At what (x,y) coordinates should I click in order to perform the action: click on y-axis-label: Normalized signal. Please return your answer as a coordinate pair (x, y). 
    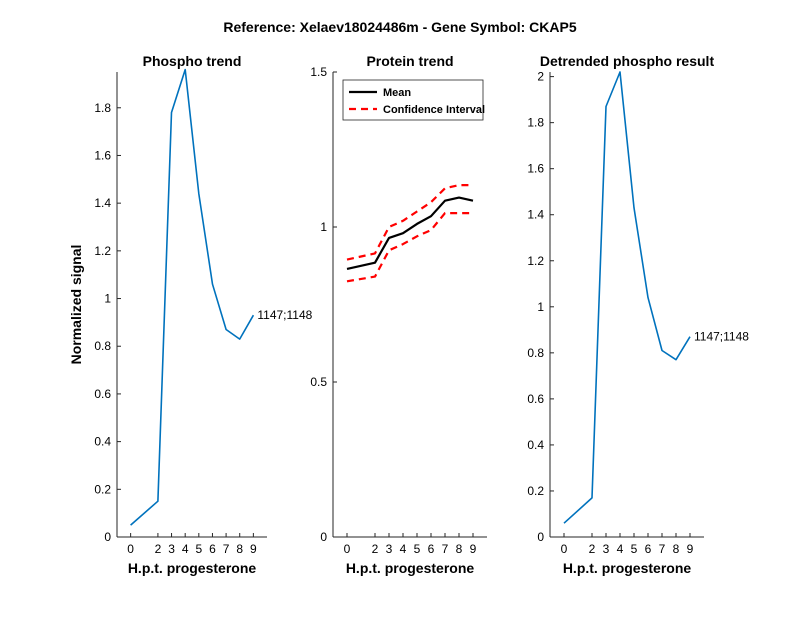
    Looking at the image, I should click on (76, 305).